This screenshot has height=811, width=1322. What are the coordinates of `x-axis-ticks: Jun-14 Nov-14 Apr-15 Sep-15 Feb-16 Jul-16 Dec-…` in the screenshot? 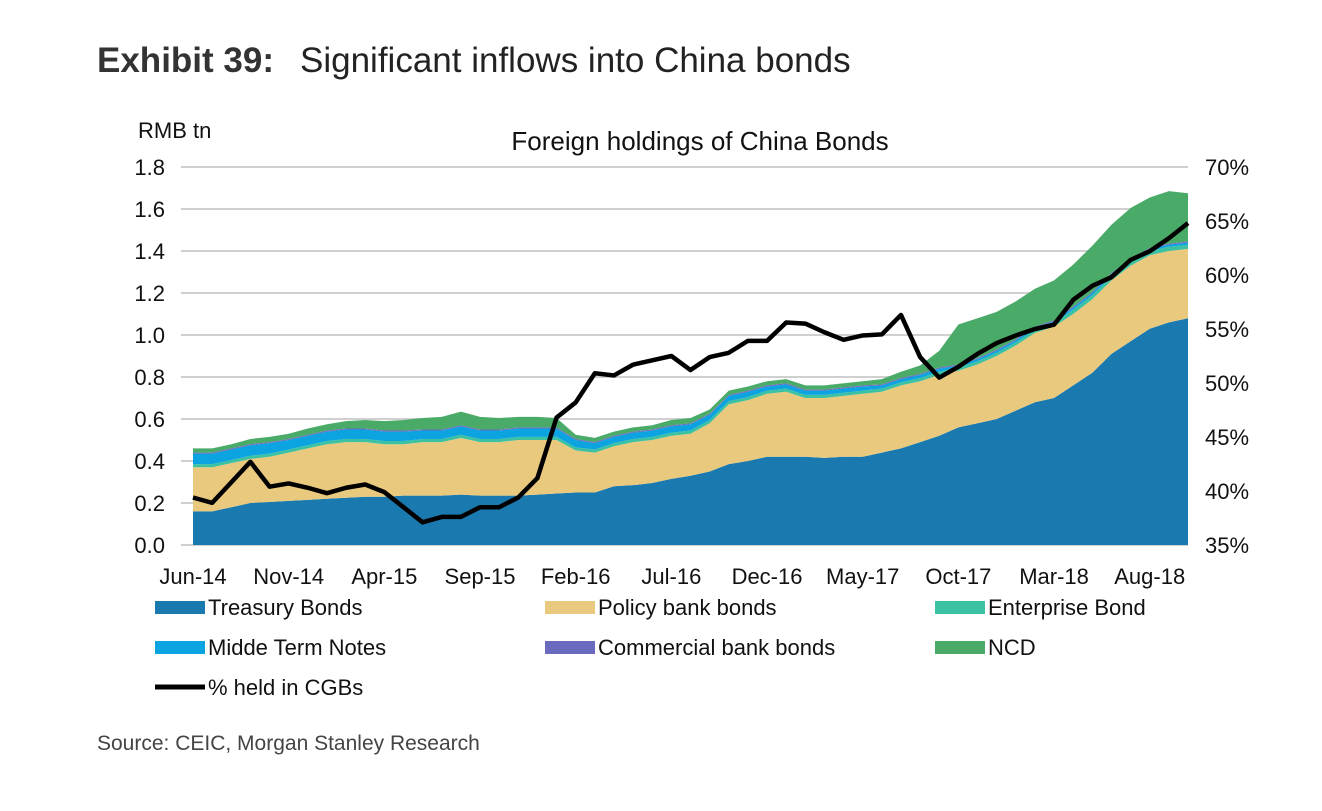 It's located at (672, 576).